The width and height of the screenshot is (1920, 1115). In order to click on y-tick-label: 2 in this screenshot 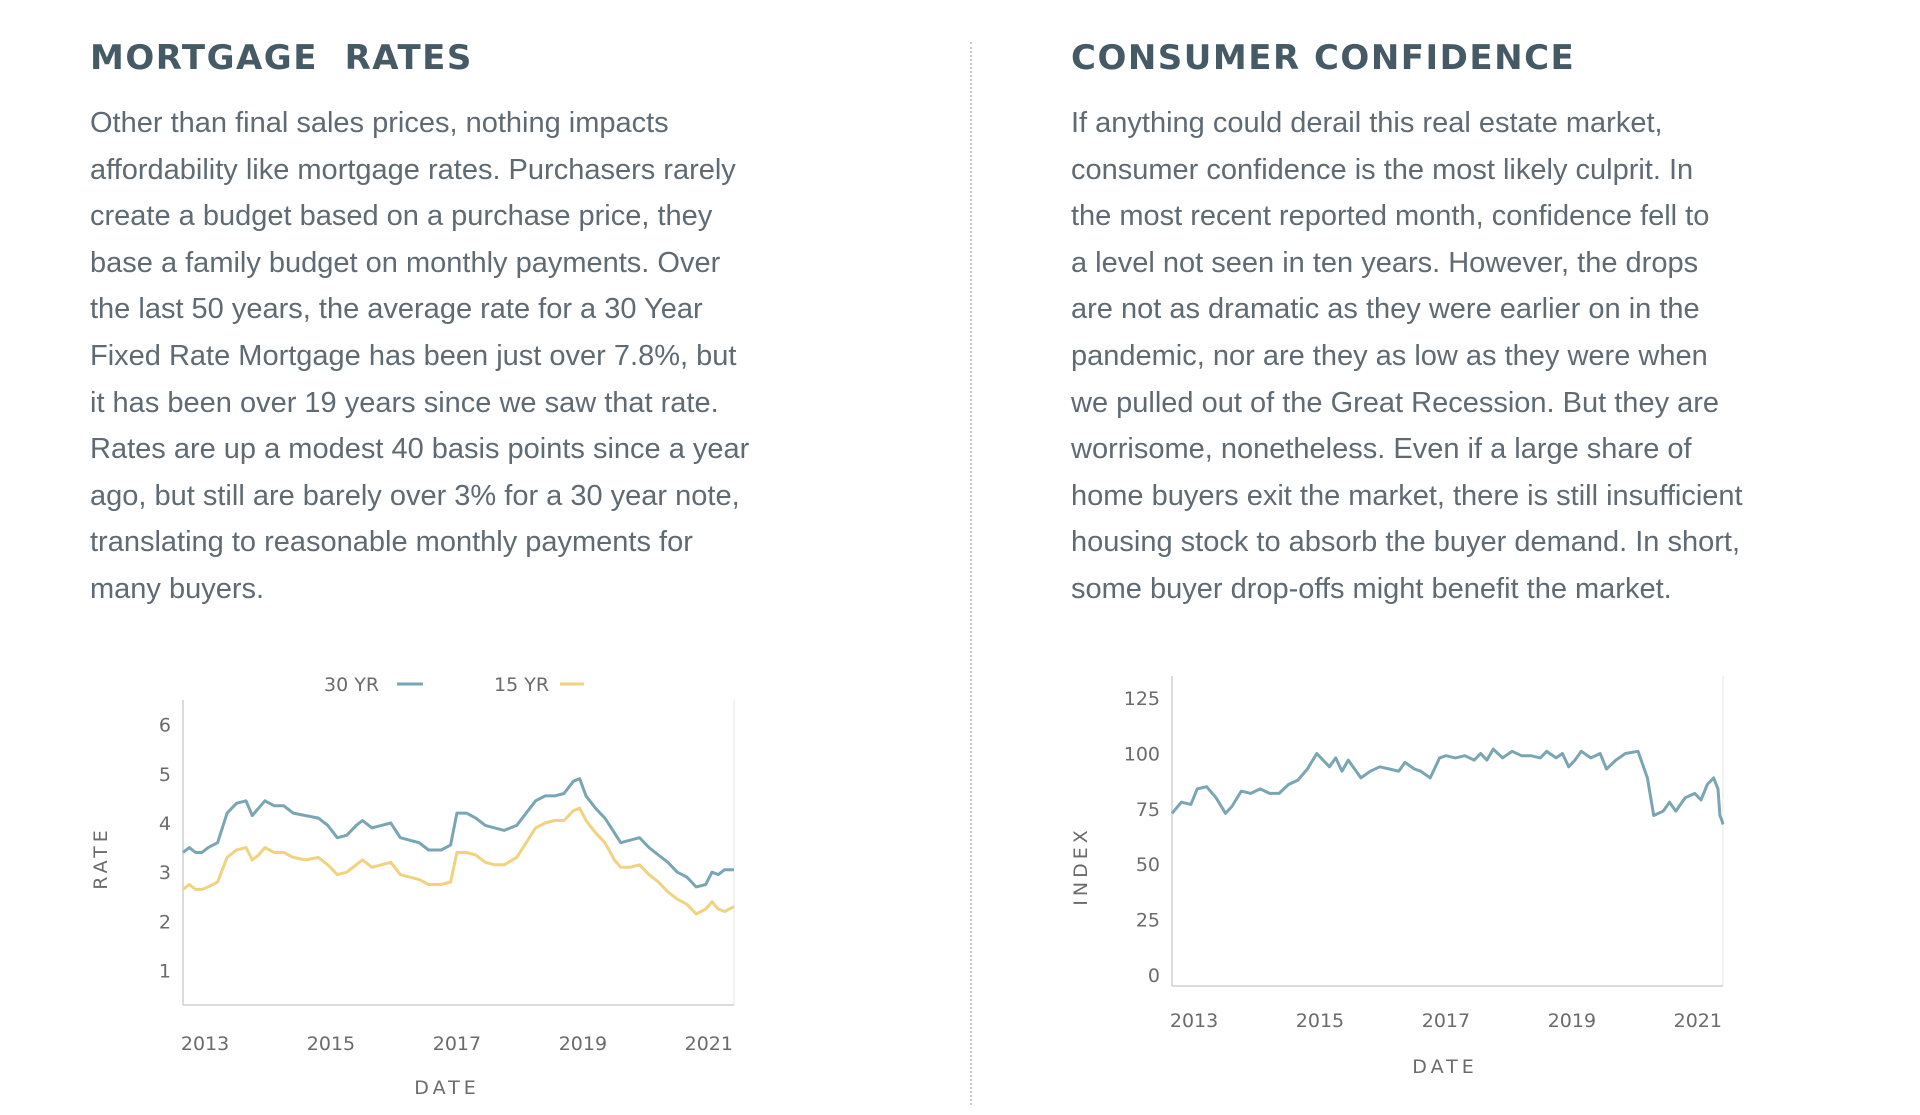, I will do `click(165, 922)`.